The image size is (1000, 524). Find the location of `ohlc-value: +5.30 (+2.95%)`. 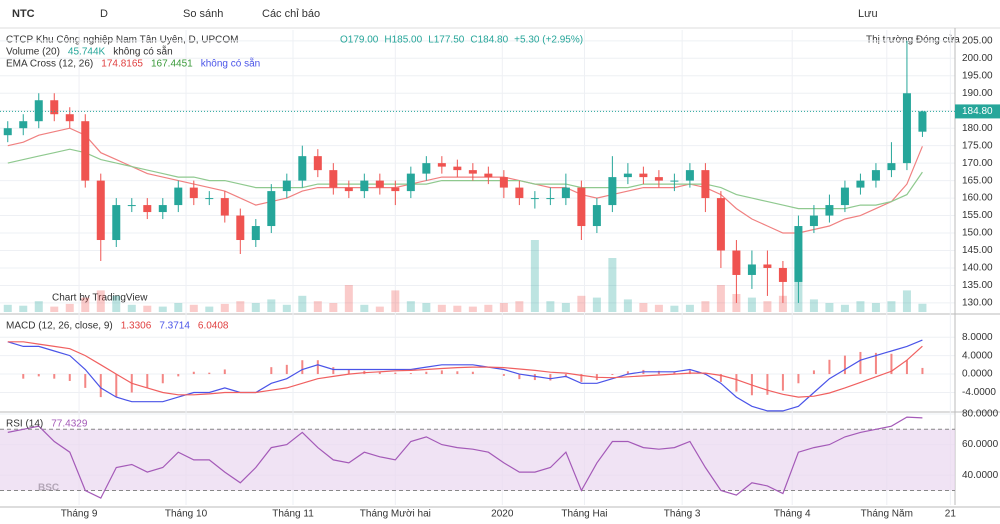

ohlc-value: +5.30 (+2.95%) is located at coordinates (548, 40).